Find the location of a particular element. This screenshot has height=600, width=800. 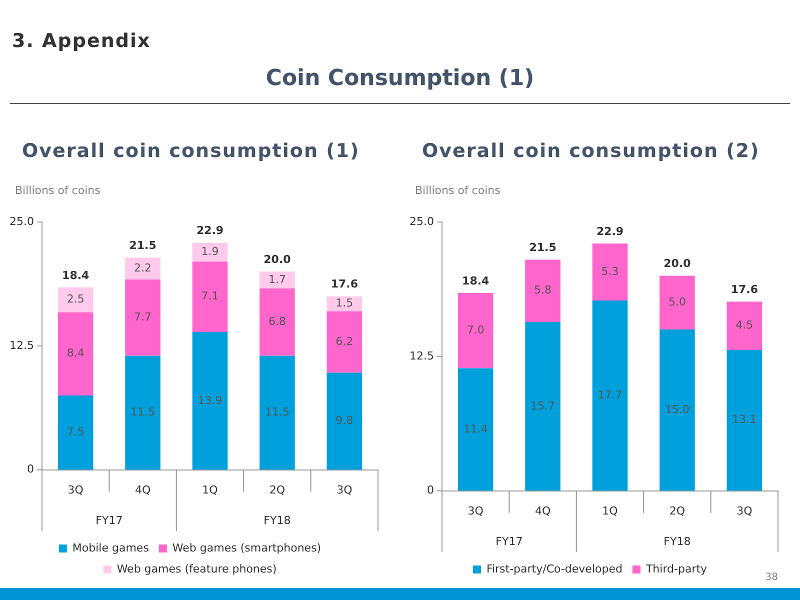

data-label: 15.0 is located at coordinates (677, 409).